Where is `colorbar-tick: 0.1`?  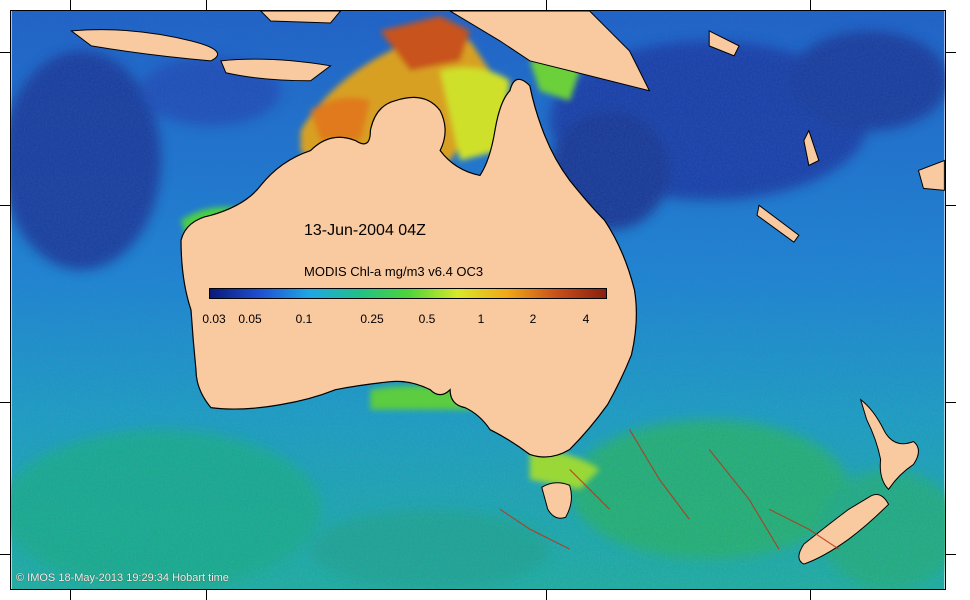 colorbar-tick: 0.1 is located at coordinates (304, 319).